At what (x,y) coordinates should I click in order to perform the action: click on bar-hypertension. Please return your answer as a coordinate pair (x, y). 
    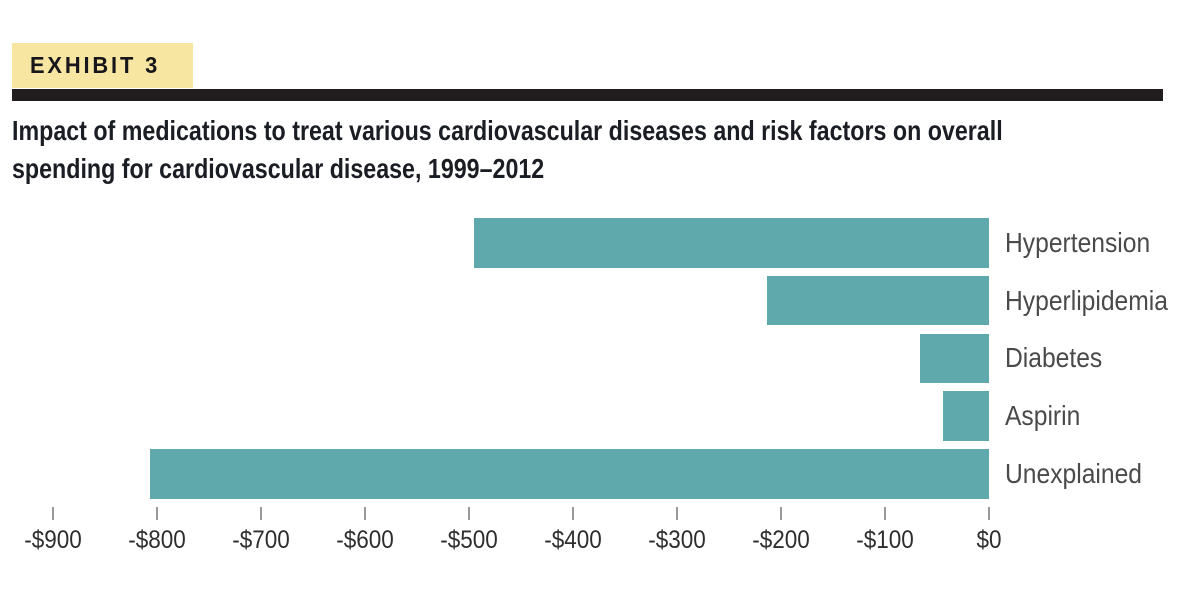
    Looking at the image, I should click on (731, 243).